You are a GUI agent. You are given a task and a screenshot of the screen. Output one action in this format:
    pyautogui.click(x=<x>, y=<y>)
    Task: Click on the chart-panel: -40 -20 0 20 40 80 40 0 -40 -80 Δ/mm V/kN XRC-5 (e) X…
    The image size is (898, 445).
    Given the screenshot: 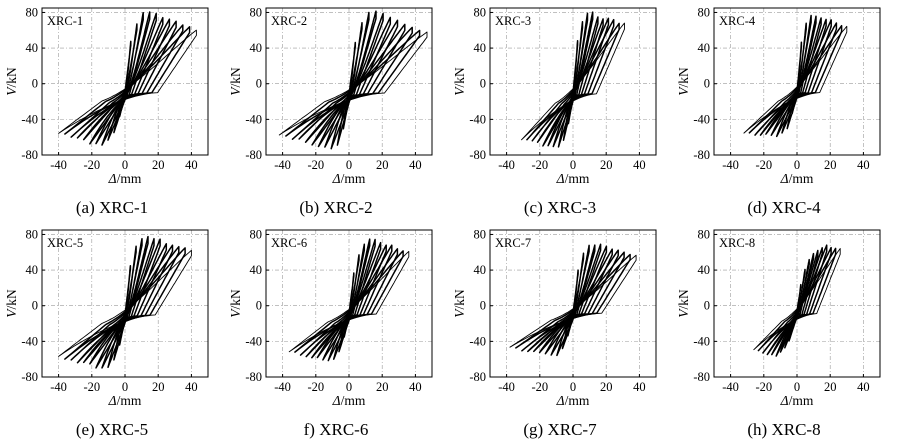 What is the action you would take?
    pyautogui.click(x=112, y=333)
    